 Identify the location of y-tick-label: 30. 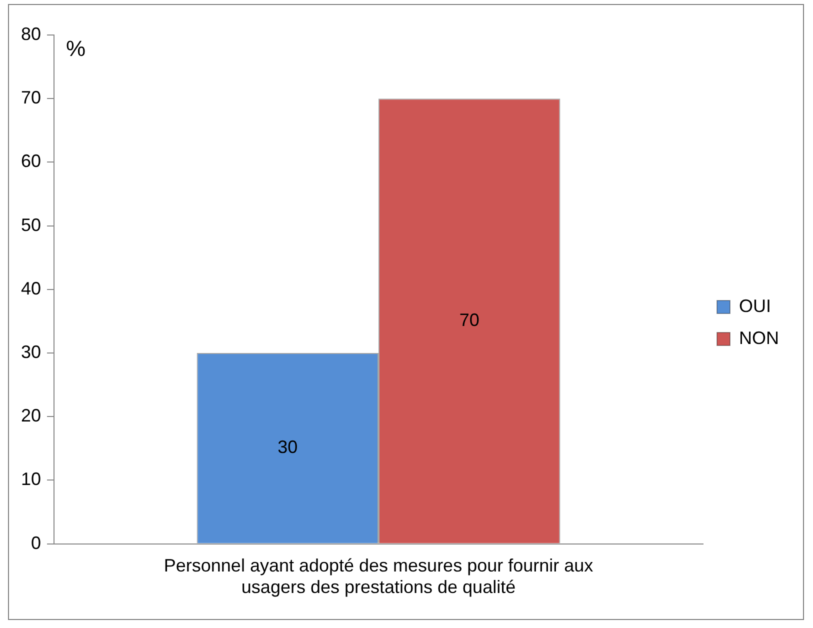
(31, 352).